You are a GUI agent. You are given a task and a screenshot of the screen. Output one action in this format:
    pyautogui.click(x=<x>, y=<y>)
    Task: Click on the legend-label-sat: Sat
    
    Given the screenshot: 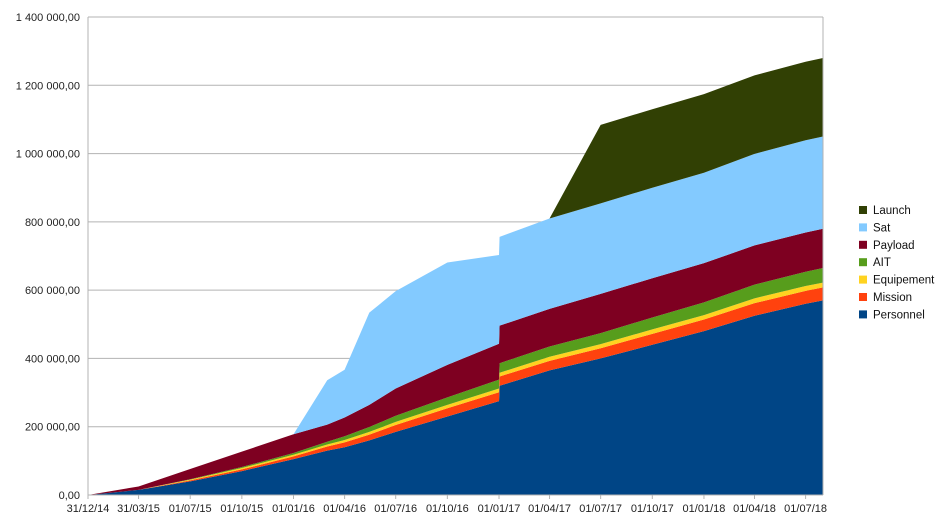 What is the action you would take?
    pyautogui.click(x=882, y=228)
    